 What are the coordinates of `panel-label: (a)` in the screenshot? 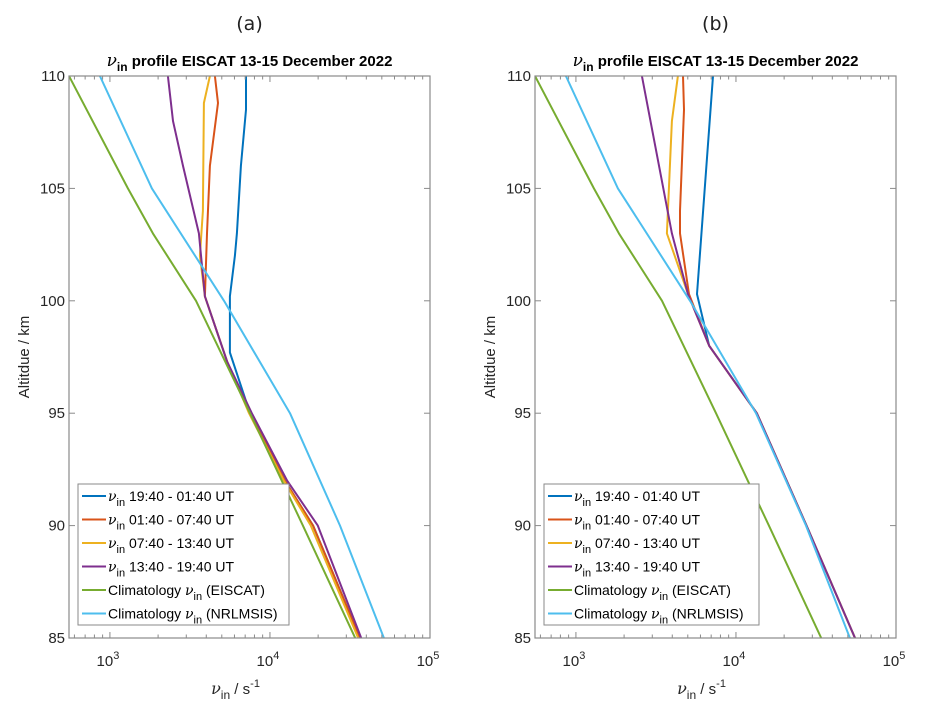 It's located at (249, 24).